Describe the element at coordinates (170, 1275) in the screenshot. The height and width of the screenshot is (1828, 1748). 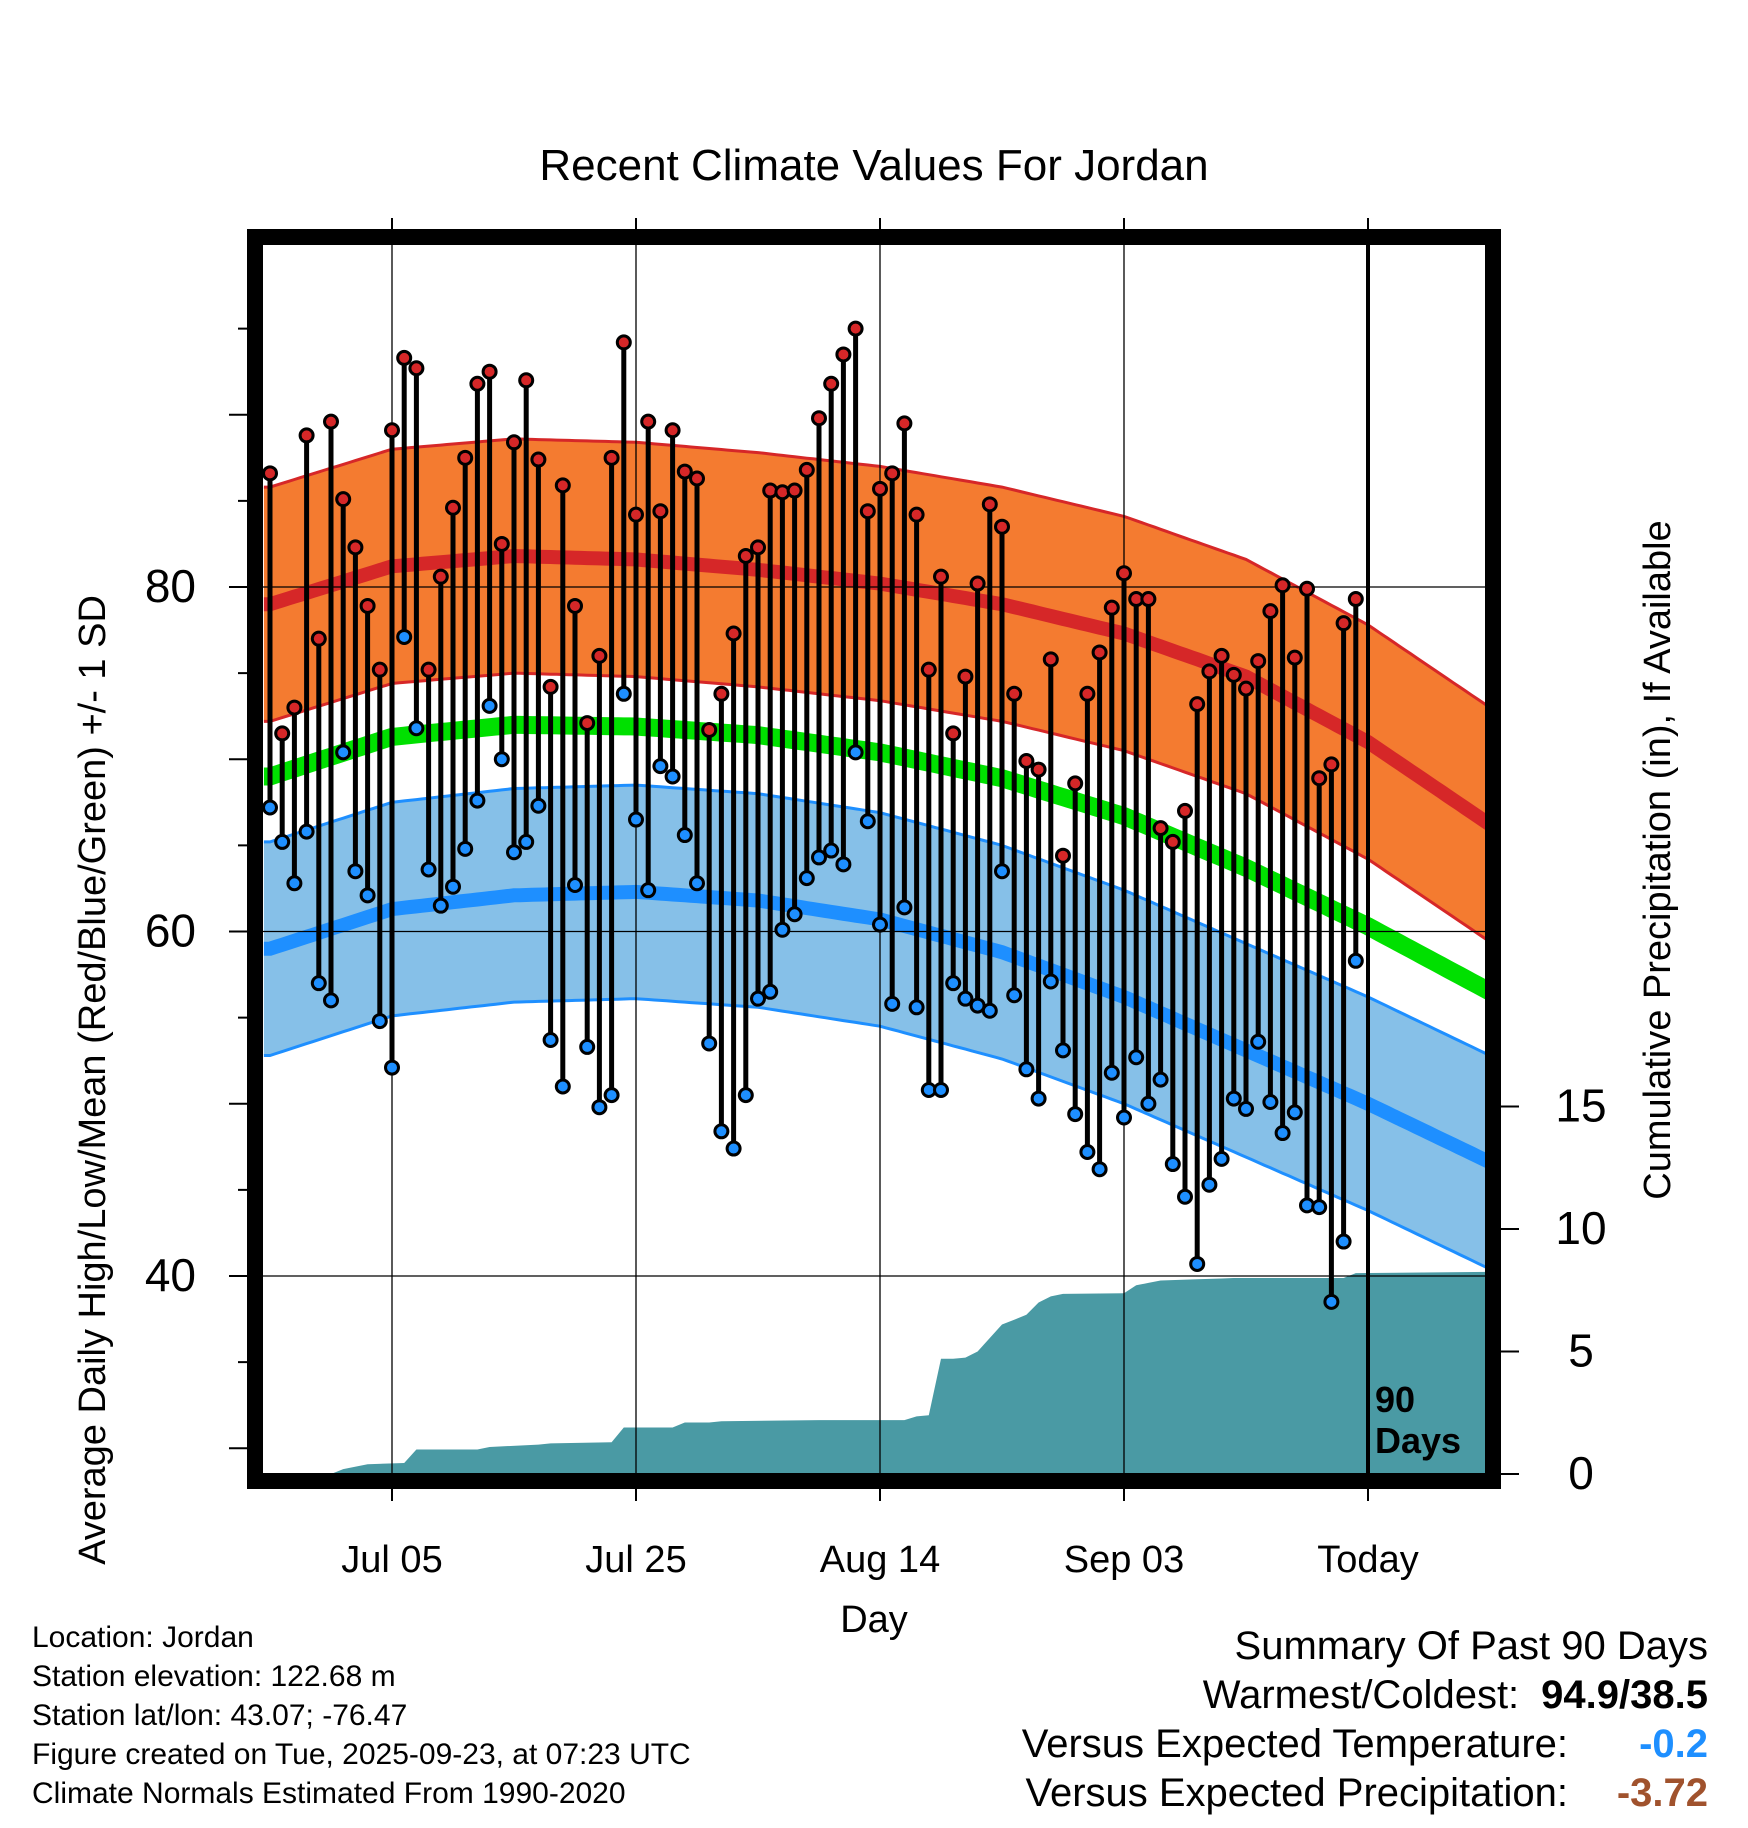
I see `y-tick-label: 40` at that location.